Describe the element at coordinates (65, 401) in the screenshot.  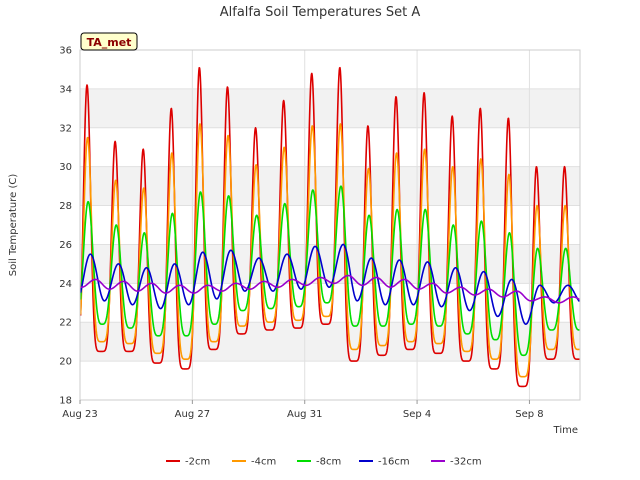
I see `y-tick-label: 18` at that location.